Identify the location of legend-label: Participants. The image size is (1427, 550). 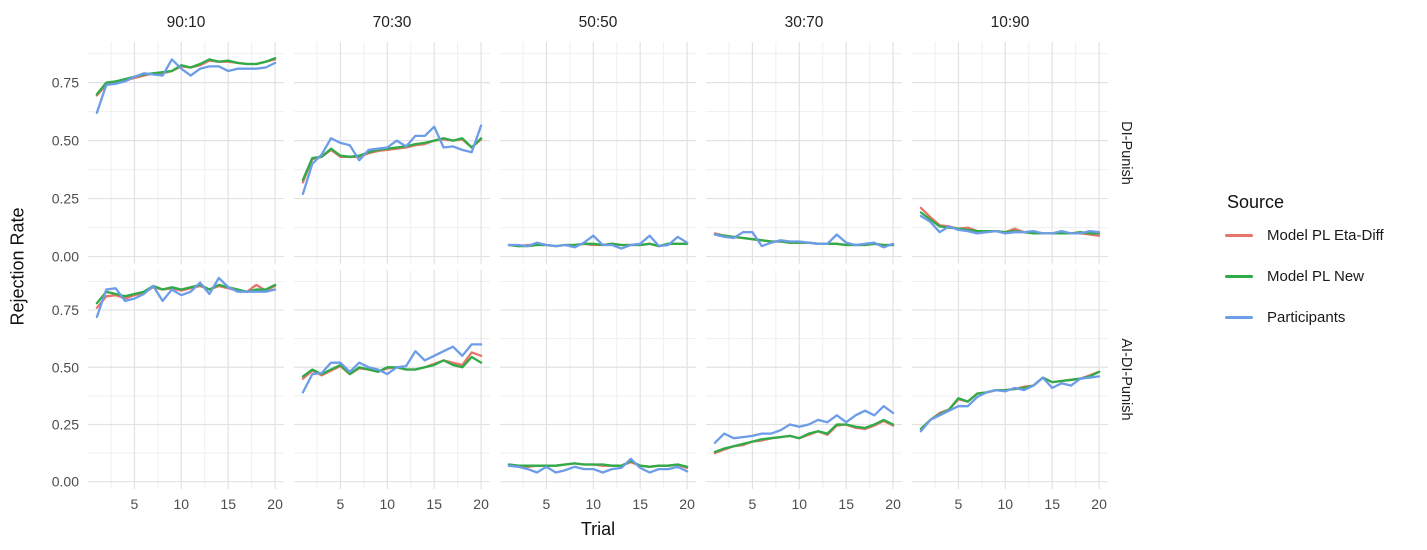
(1306, 317).